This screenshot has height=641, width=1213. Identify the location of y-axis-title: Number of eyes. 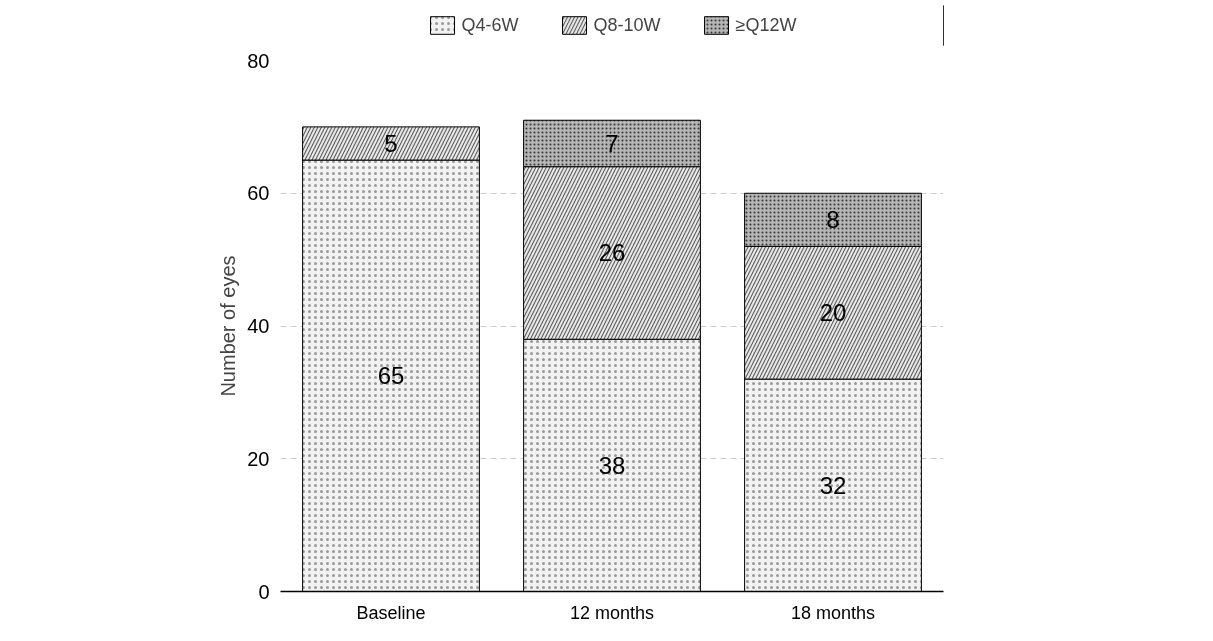
(228, 326).